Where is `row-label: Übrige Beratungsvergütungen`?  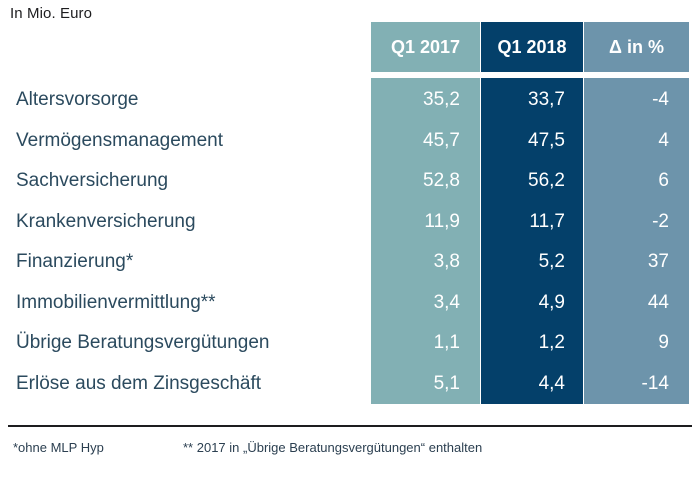
row-label: Übrige Beratungsvergütungen is located at coordinates (143, 342).